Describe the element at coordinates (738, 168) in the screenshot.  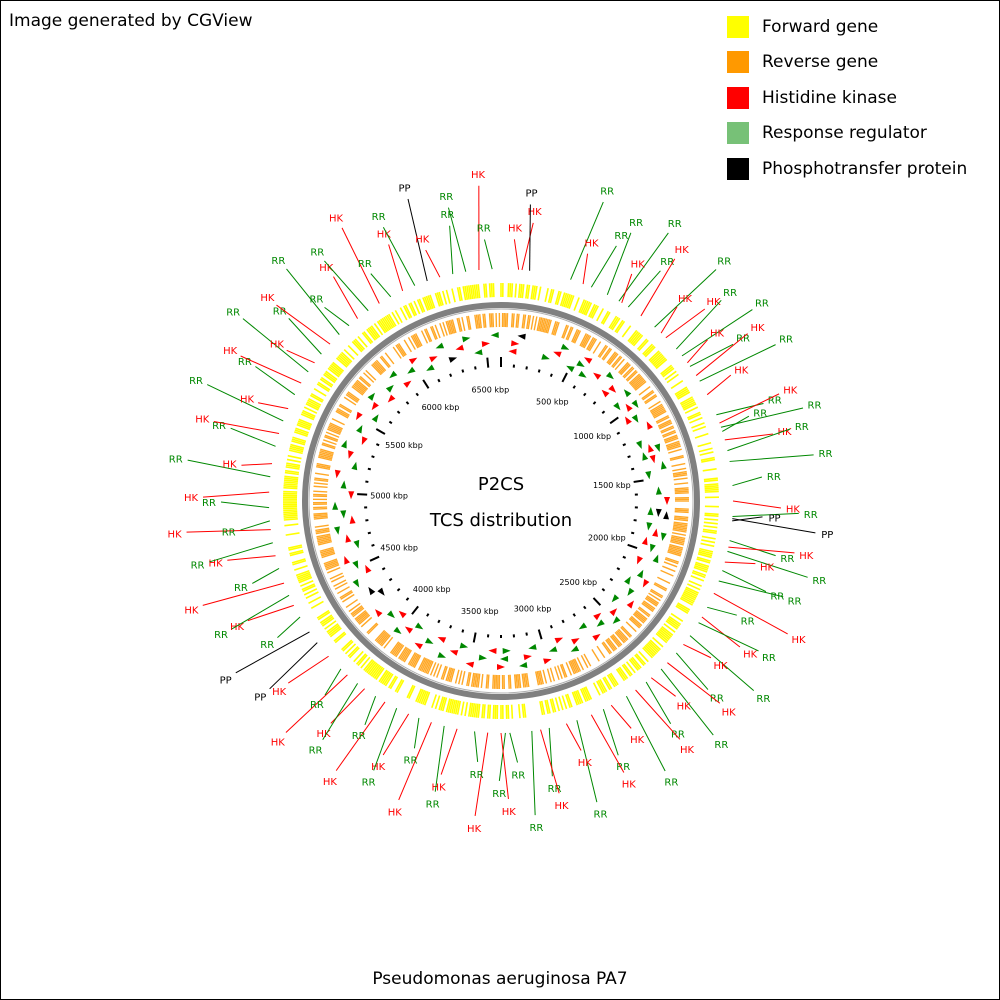
I see `phosphotransfer-protein-swatch` at that location.